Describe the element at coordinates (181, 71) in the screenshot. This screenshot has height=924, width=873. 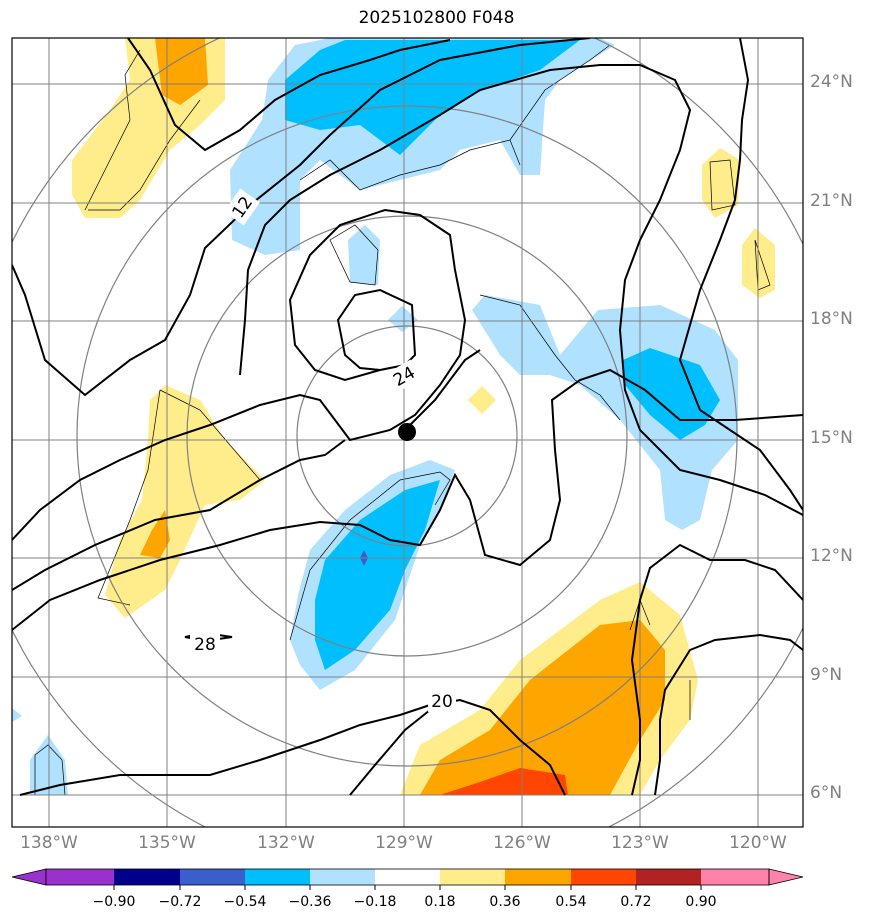
I see `positive-core-nw` at that location.